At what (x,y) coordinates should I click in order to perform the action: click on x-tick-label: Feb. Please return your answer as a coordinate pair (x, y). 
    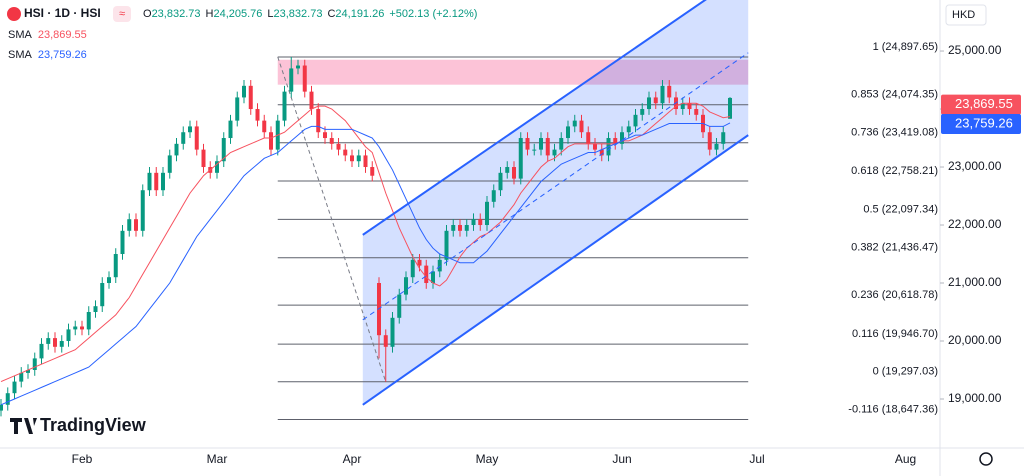
    Looking at the image, I should click on (82, 459).